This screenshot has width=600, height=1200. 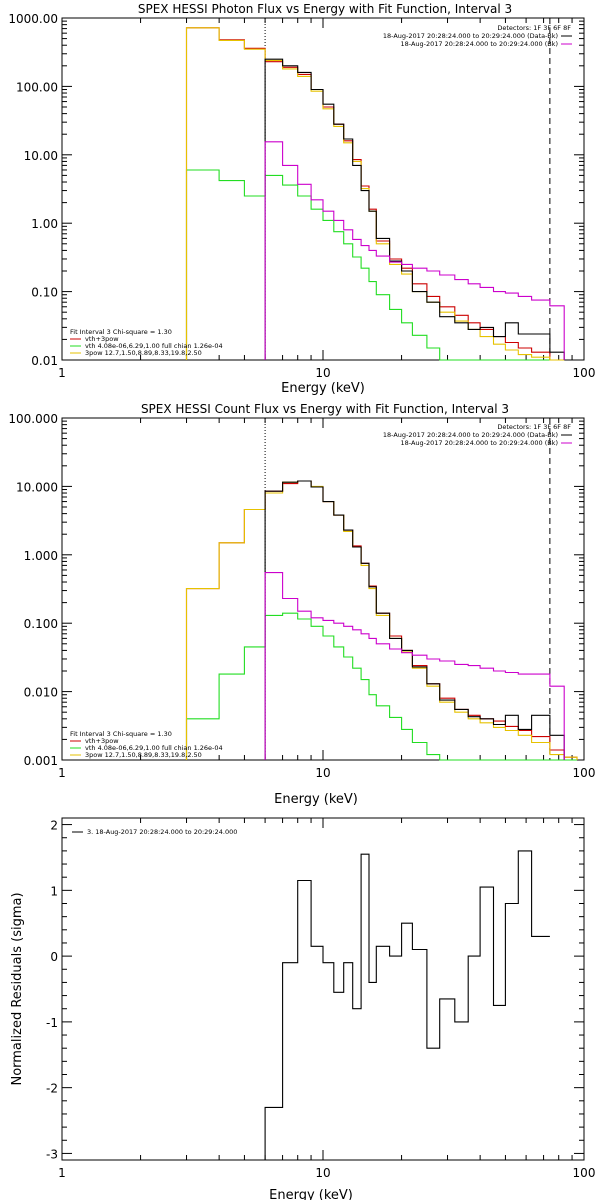 What do you see at coordinates (534, 427) in the screenshot?
I see `count-flux-detectors-label: Detectors: 1F 3F 6F 8F` at bounding box center [534, 427].